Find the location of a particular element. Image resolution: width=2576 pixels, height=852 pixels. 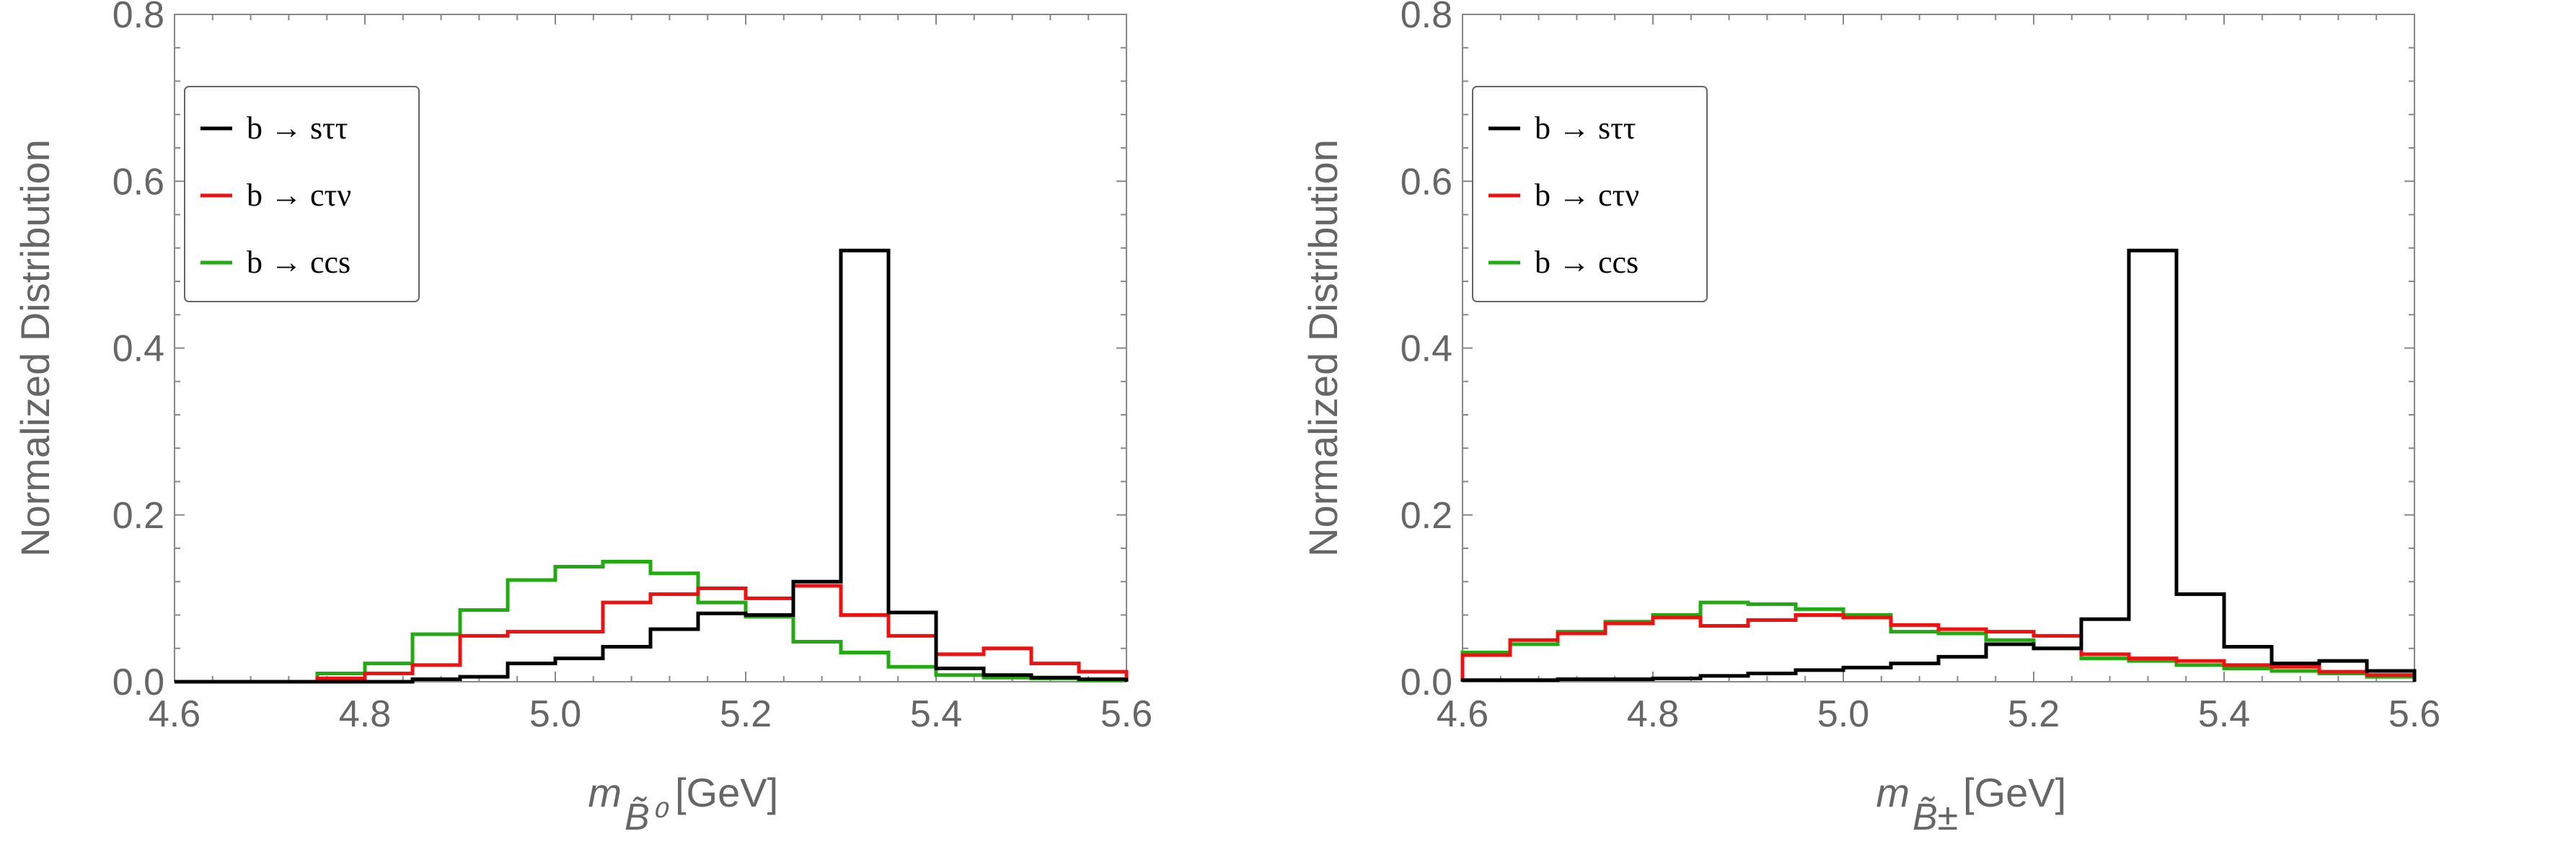

x-axis-subscript: B̃± is located at coordinates (1935, 817).